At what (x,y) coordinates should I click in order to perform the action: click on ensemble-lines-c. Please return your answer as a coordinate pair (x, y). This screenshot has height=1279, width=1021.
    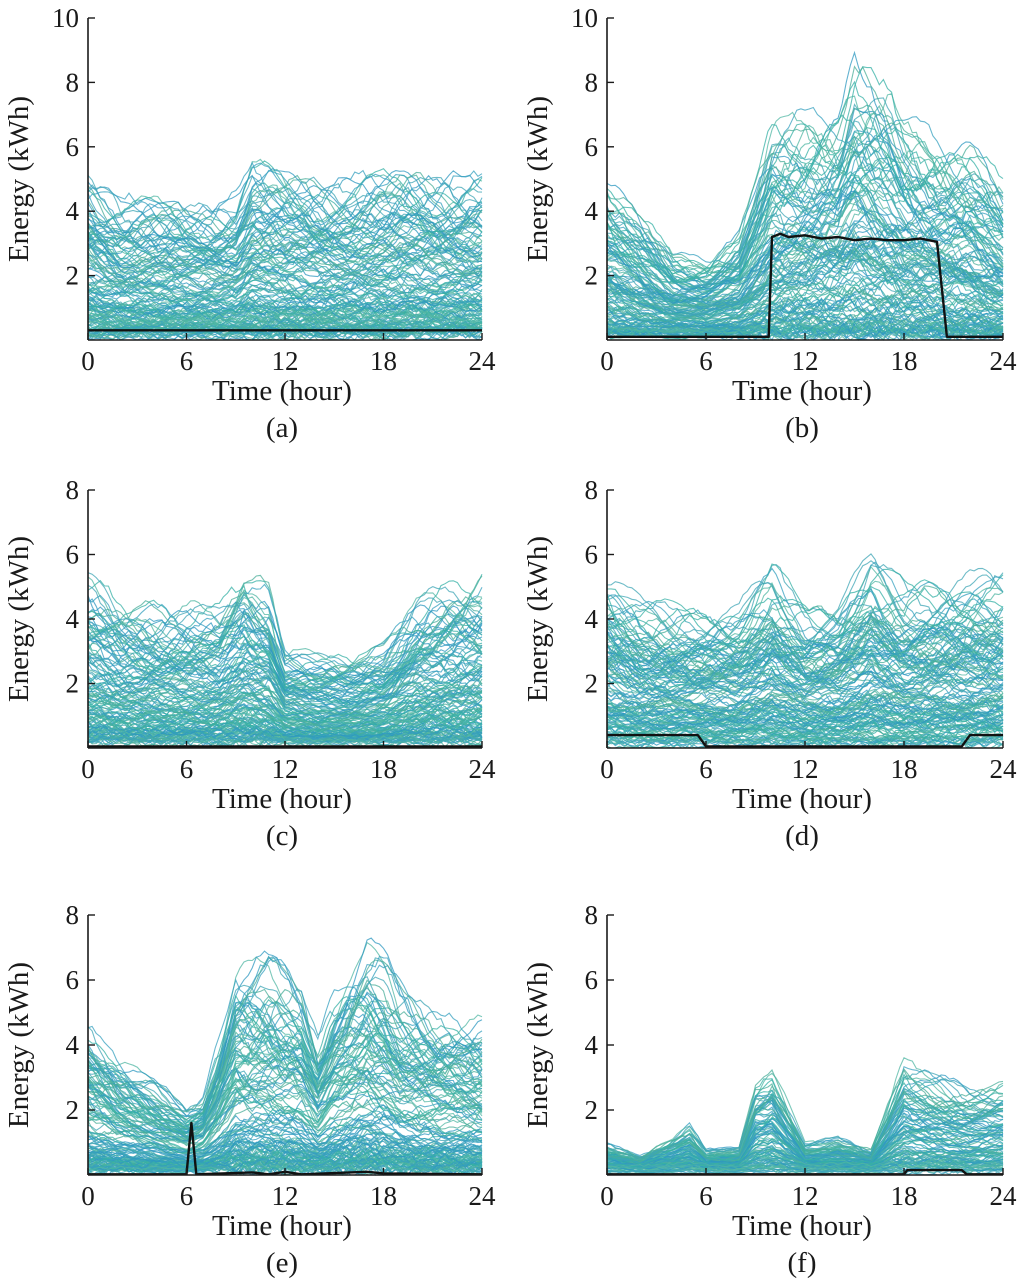
    Looking at the image, I should click on (285, 660).